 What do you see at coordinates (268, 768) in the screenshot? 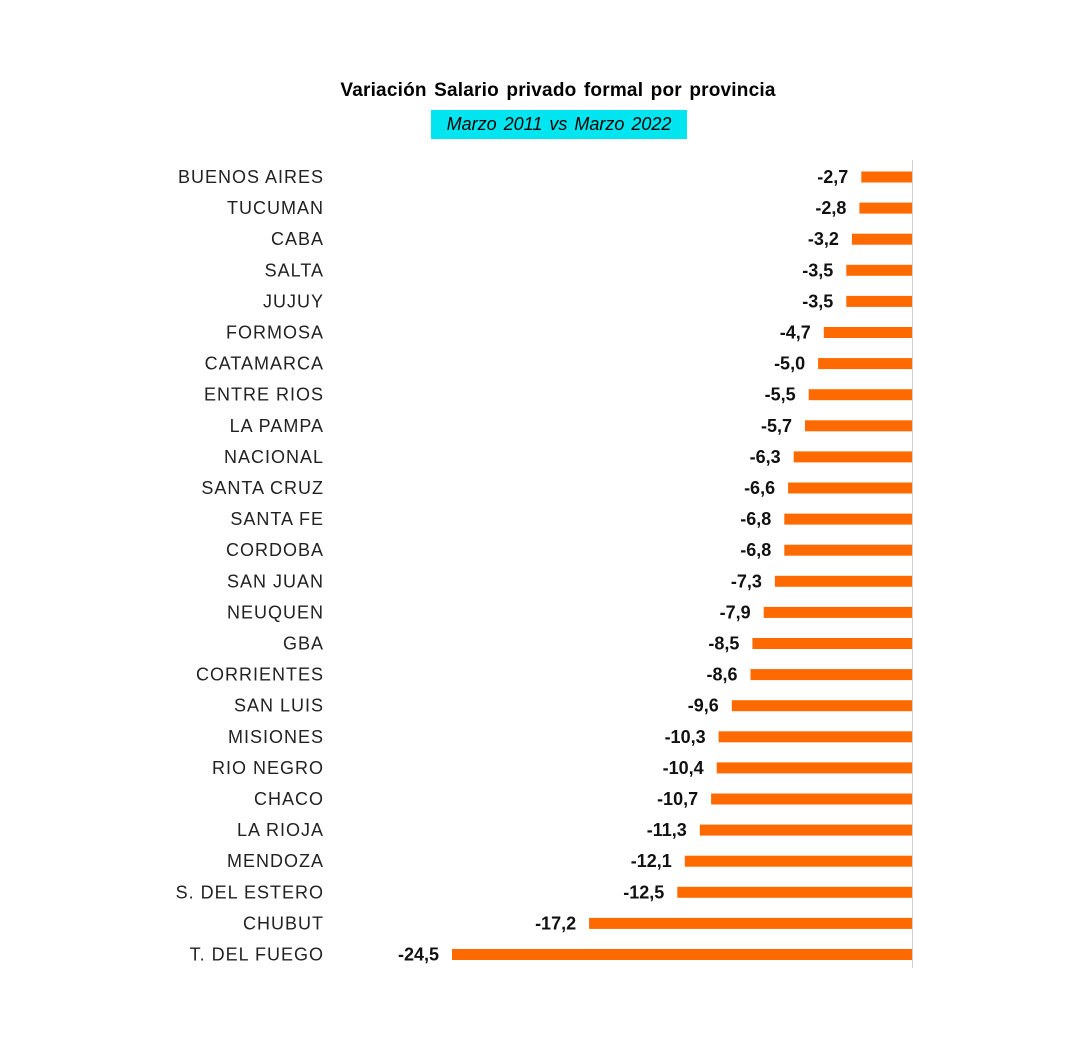
I see `category-label: RIO NEGRO` at bounding box center [268, 768].